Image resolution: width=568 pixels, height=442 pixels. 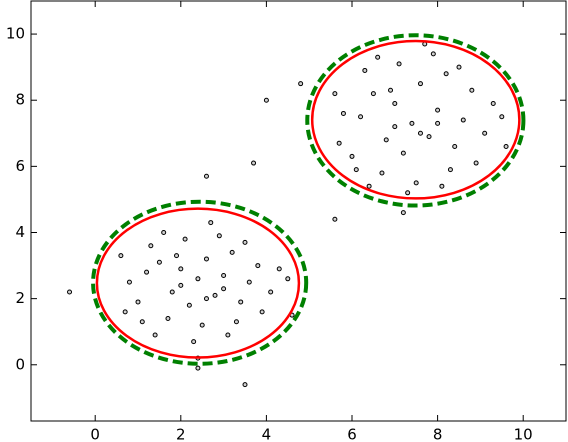 I want to click on x-tick-label: 2, so click(x=181, y=434).